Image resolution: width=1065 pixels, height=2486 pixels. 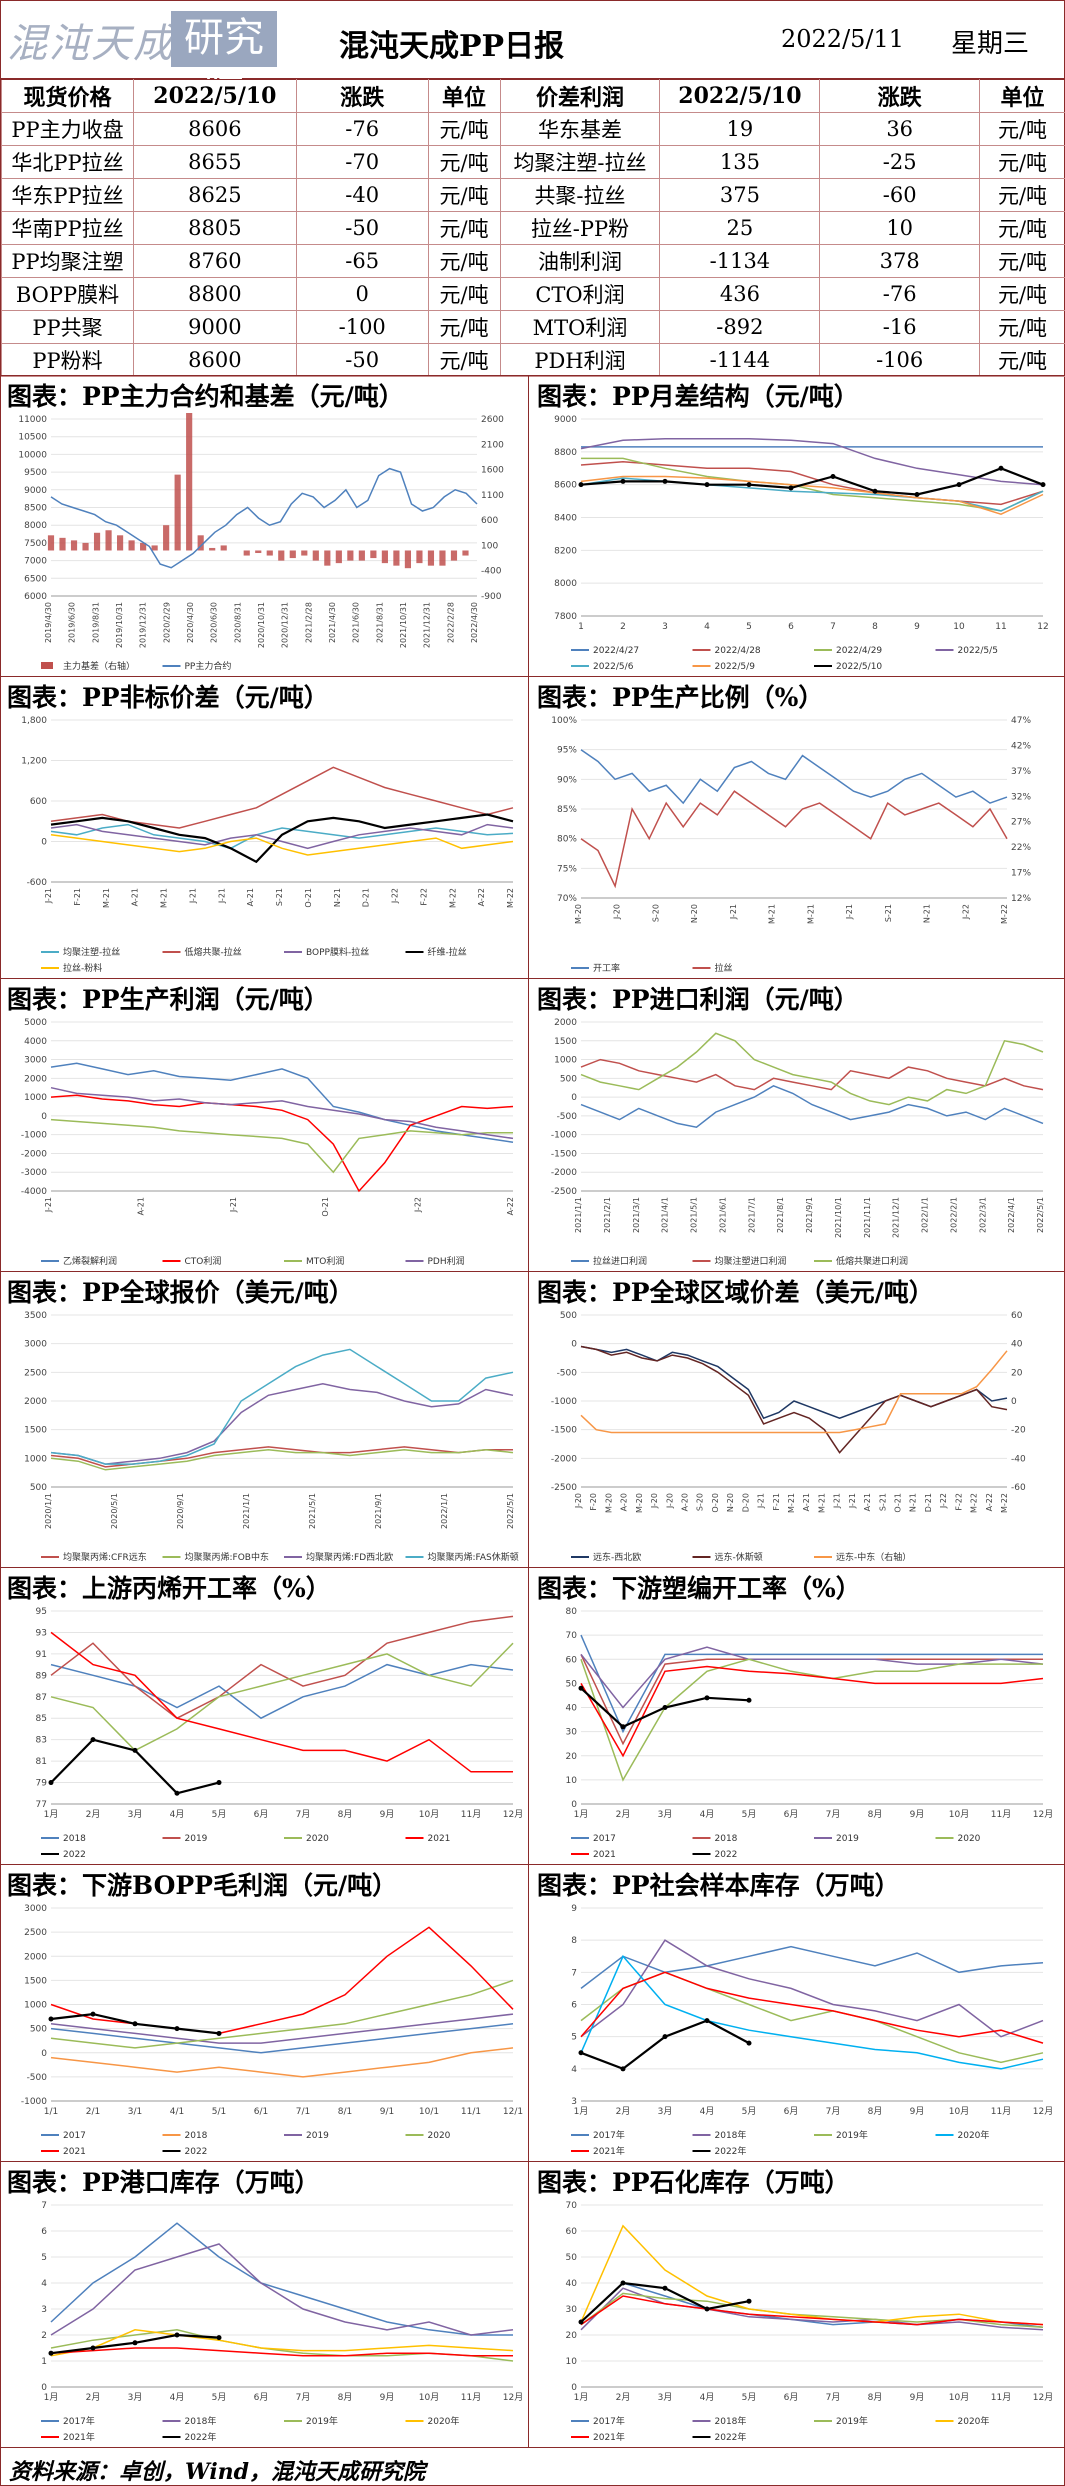 I want to click on basis-bar, so click(x=338, y=557).